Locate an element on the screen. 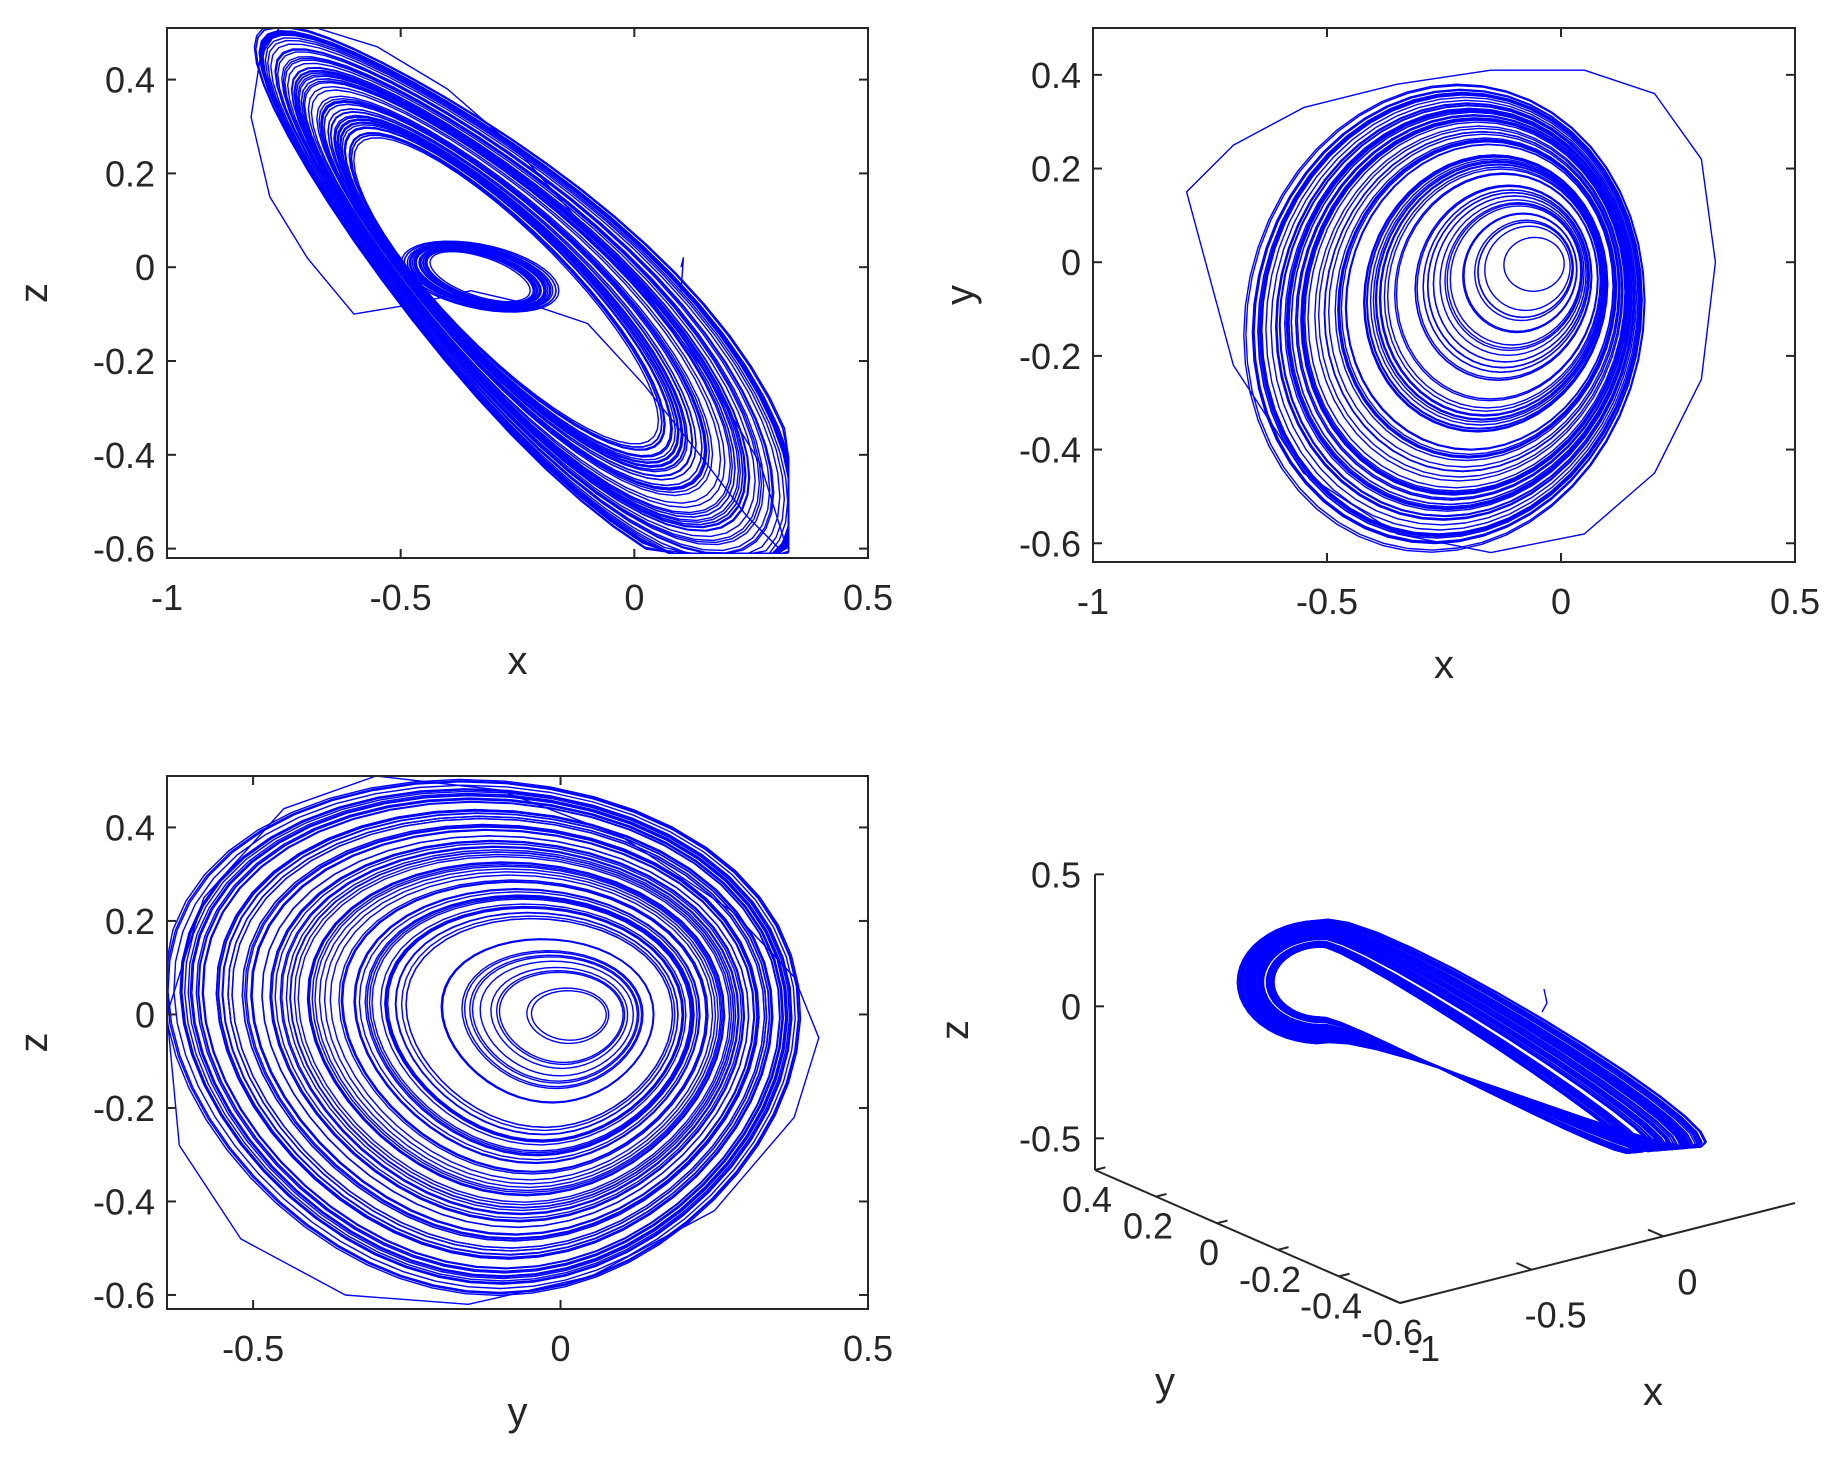  x-axis-label: x is located at coordinates (1653, 1392).